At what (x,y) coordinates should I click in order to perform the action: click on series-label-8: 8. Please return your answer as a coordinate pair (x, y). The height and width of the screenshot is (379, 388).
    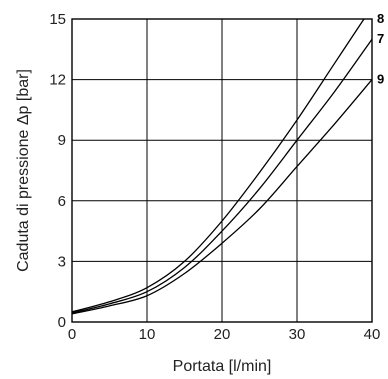
    Looking at the image, I should click on (380, 18).